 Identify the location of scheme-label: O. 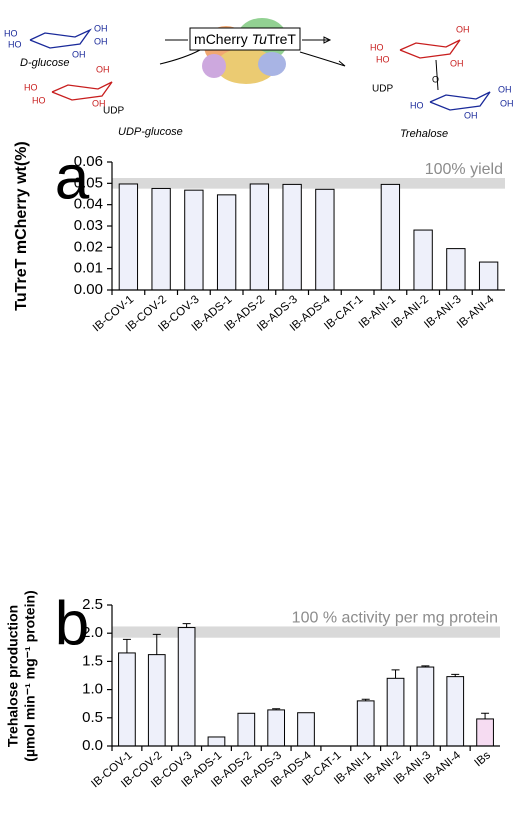
(435, 79).